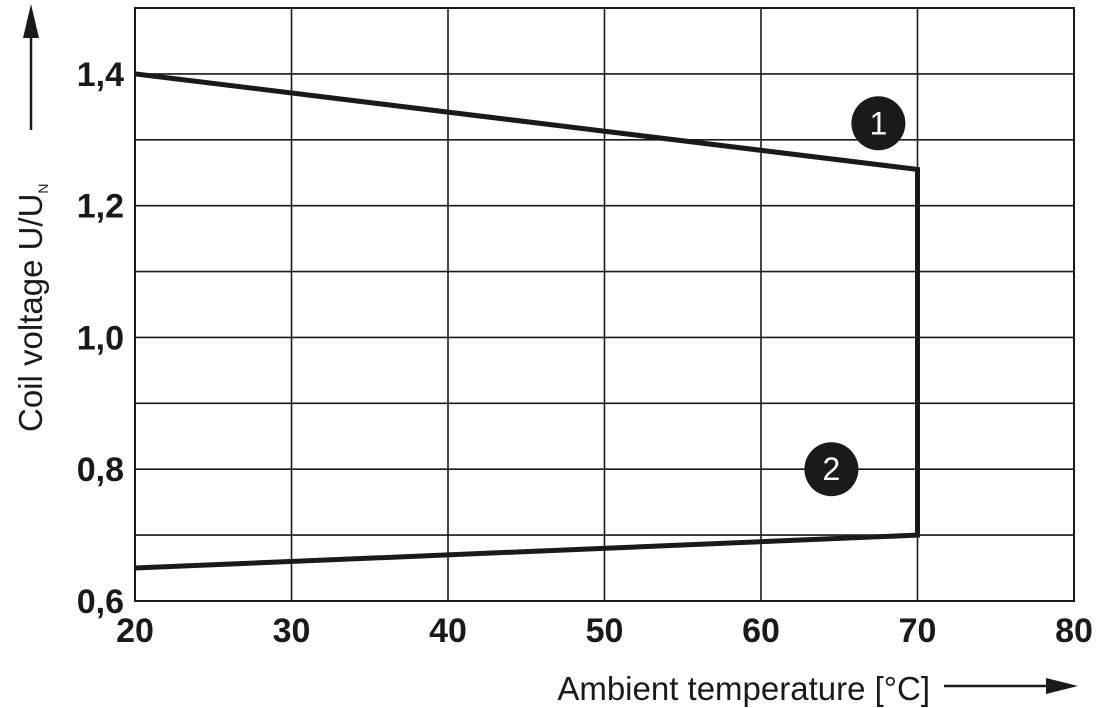 This screenshot has height=708, width=1100. What do you see at coordinates (855, 296) in the screenshot?
I see `annotation-layer: 12` at bounding box center [855, 296].